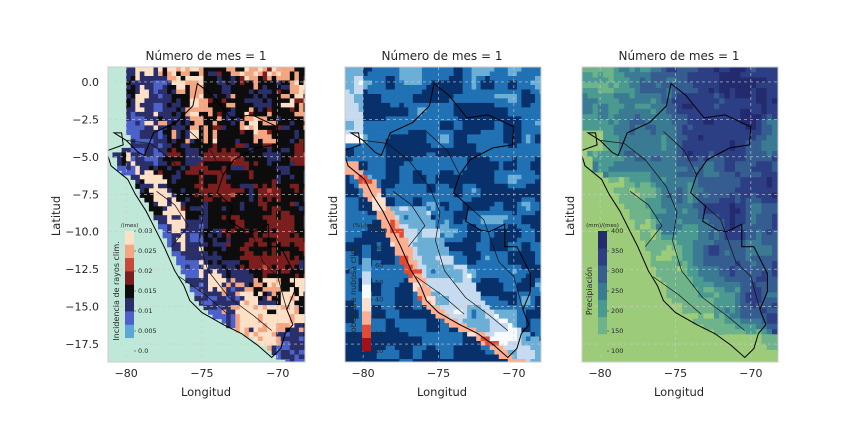 The width and height of the screenshot is (864, 432). Describe the element at coordinates (379, 265) in the screenshot. I see `colorbar-tick-label: 60` at that location.